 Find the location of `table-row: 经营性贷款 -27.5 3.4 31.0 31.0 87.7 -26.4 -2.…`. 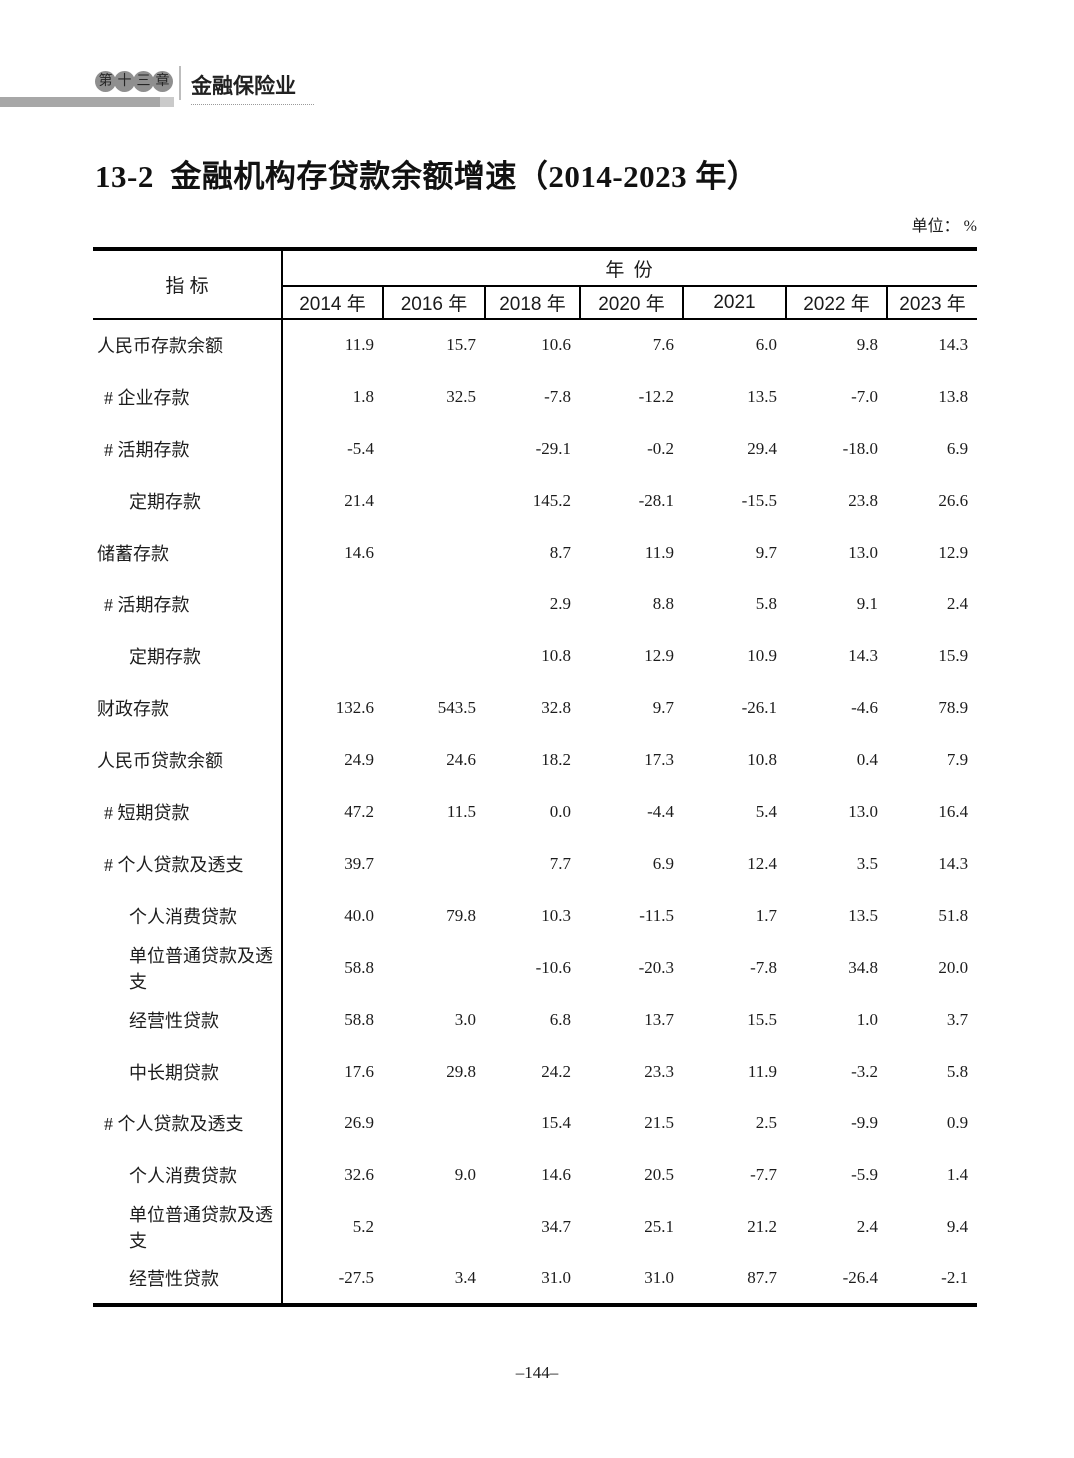

table-row: 经营性贷款 -27.5 3.4 31.0 31.0 87.7 -26.4 -2.… is located at coordinates (535, 1279).